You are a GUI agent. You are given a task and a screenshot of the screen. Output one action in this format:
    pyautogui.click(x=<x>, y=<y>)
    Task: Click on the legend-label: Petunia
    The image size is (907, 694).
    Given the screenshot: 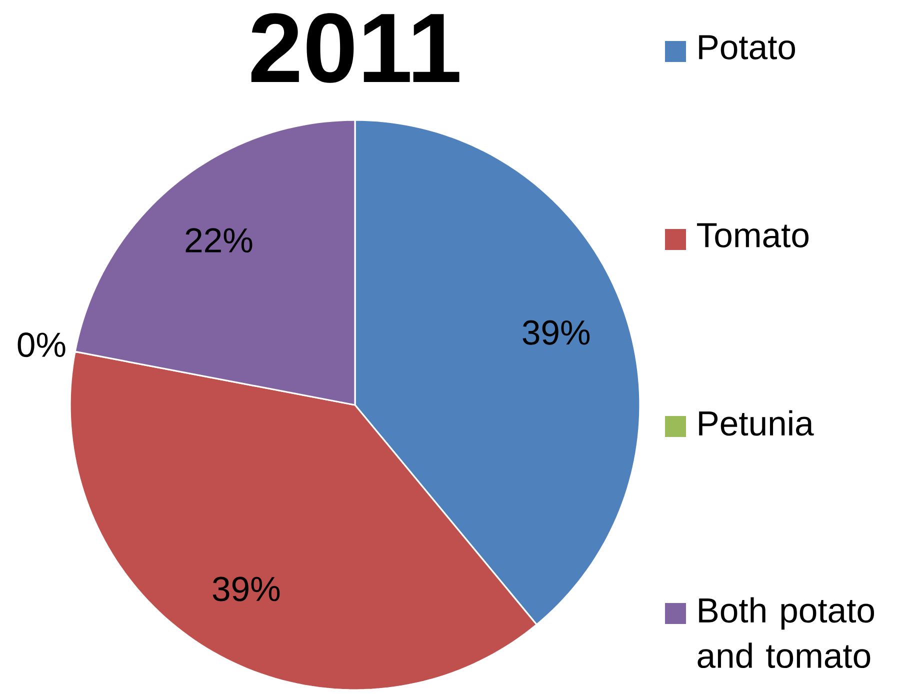 What is the action you would take?
    pyautogui.click(x=756, y=423)
    